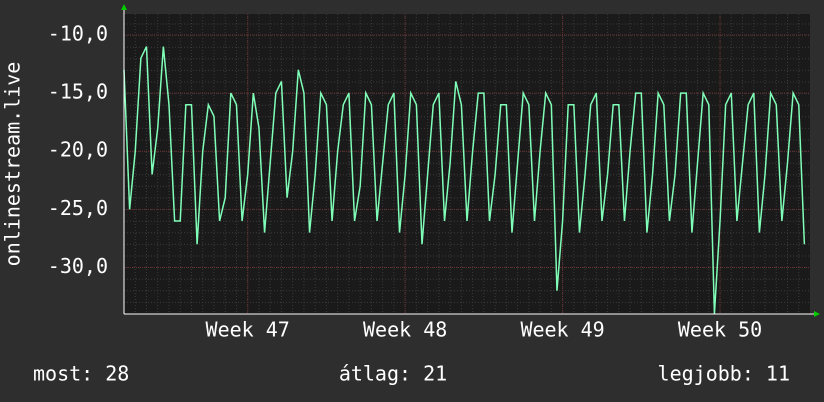 The image size is (824, 402). Describe the element at coordinates (13, 164) in the screenshot. I see `y-axis-label: onlinestream.live` at that location.